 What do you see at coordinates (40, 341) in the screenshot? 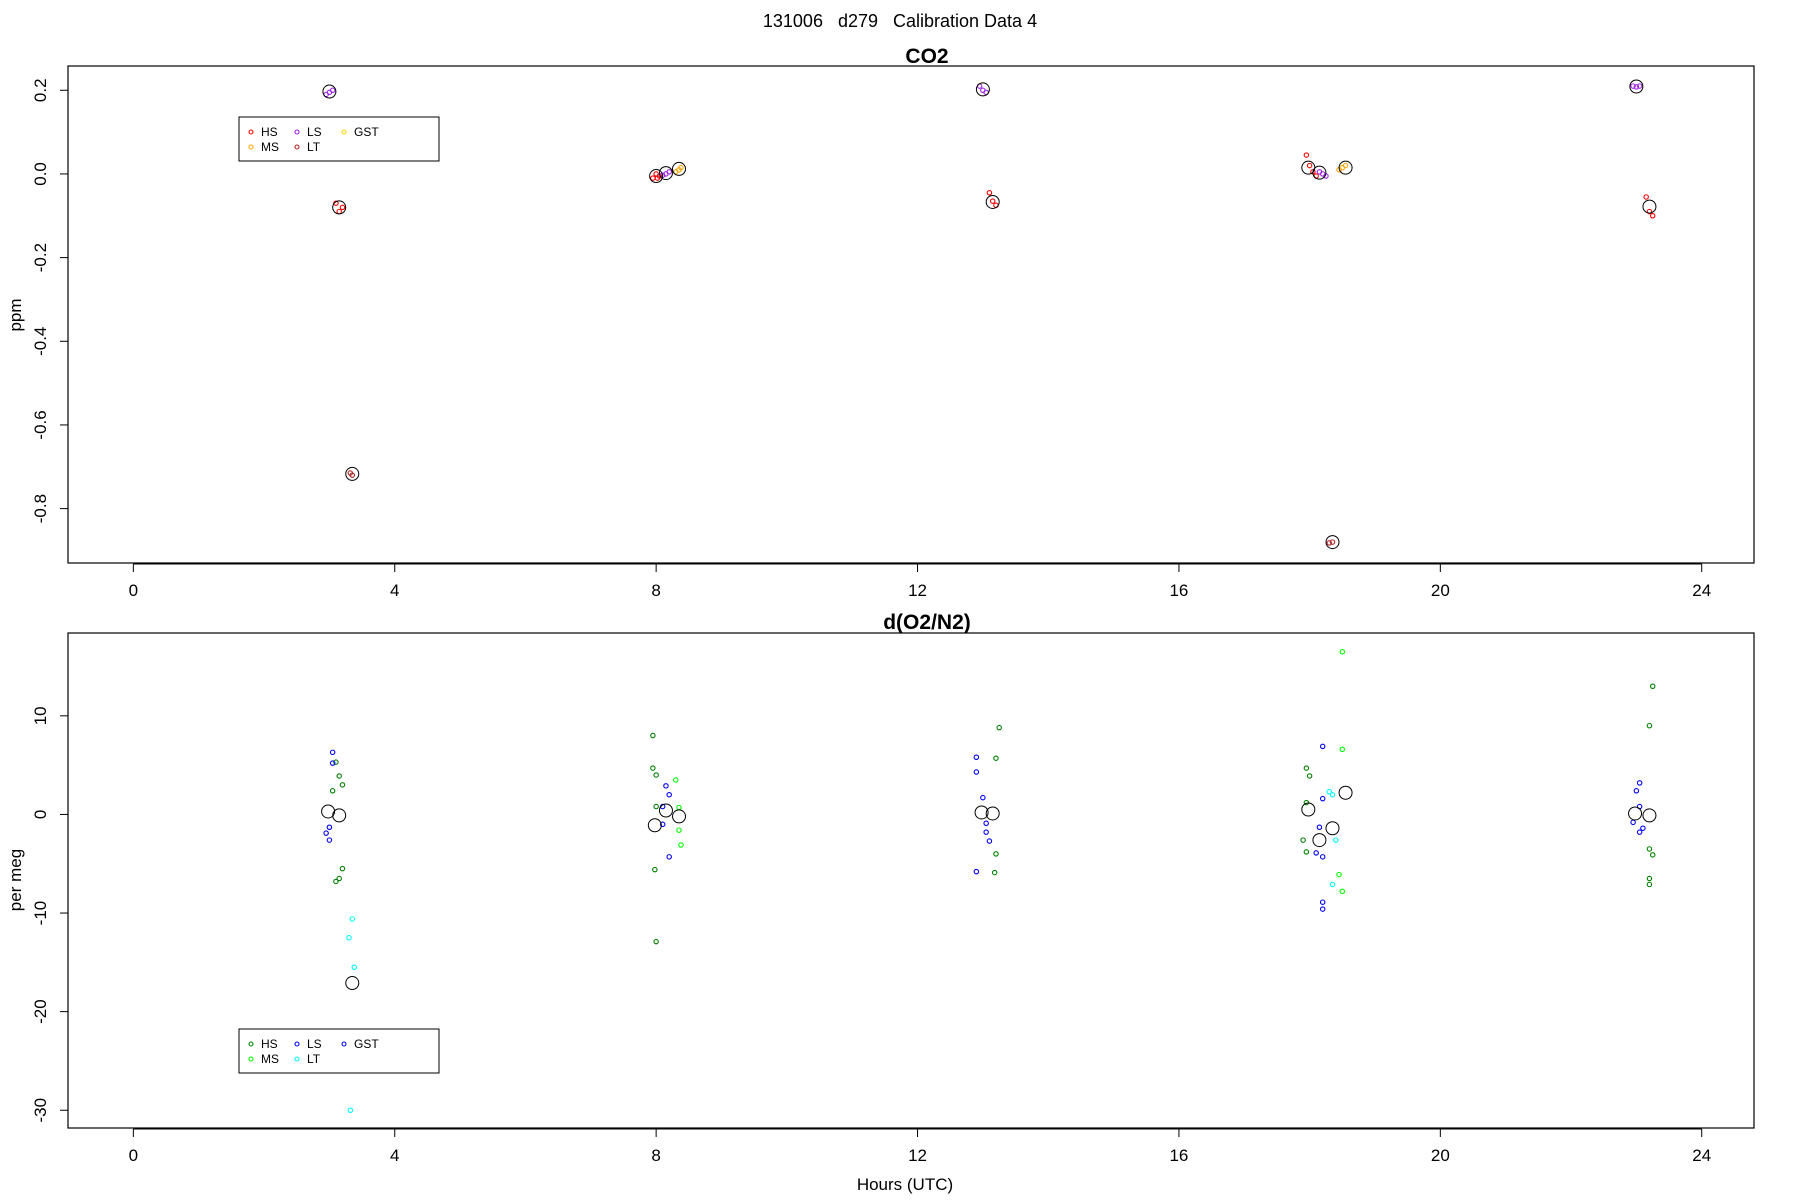
I see `co2-y-tick-label: -0.4` at bounding box center [40, 341].